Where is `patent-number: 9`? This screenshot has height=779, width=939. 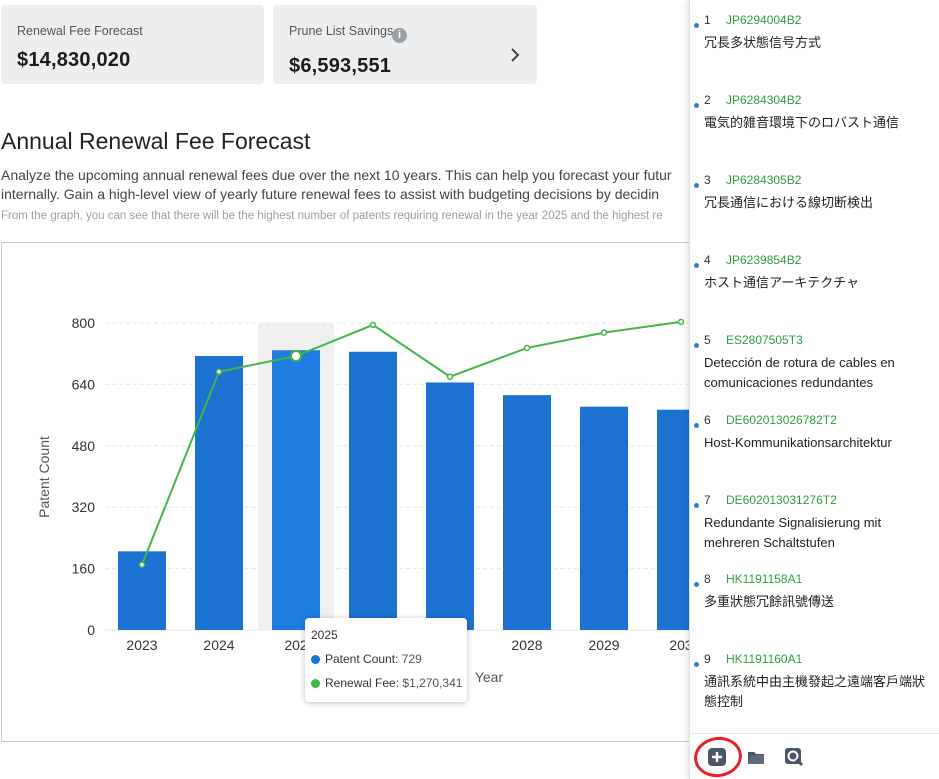 patent-number: 9 is located at coordinates (707, 659).